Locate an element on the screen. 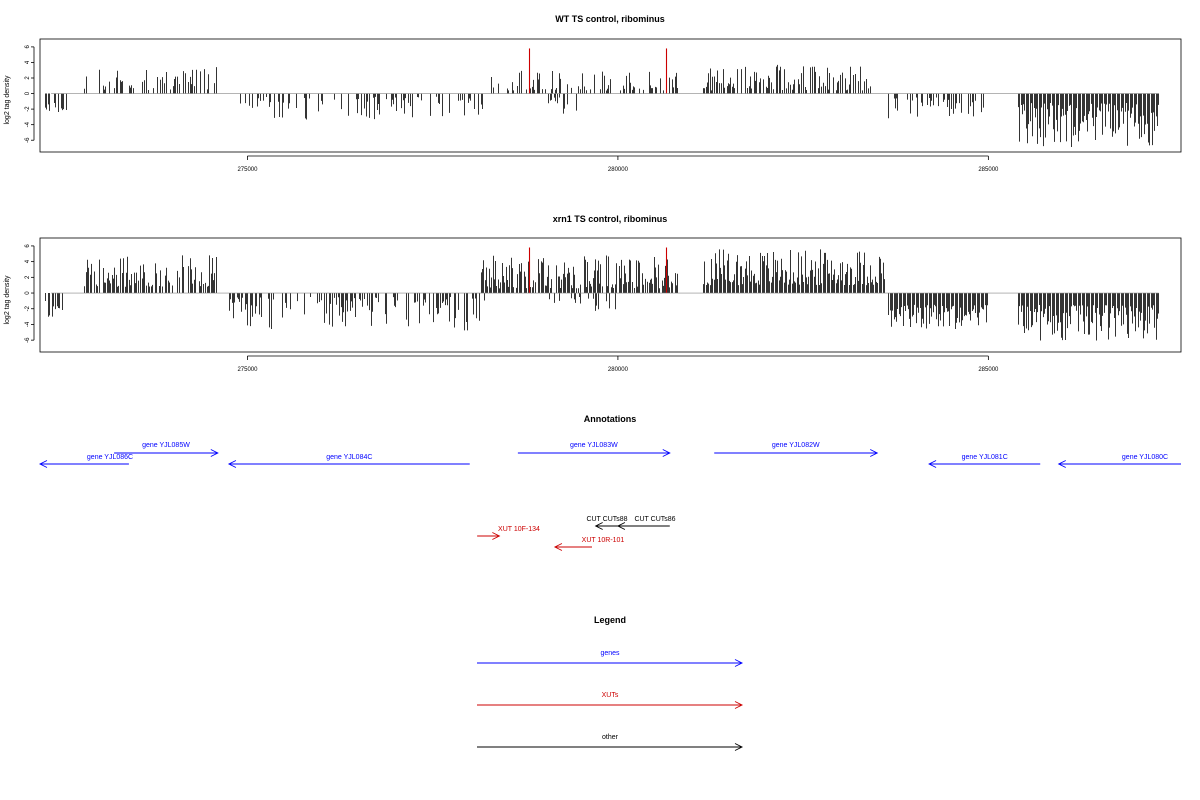 The image size is (1200, 800). wt-y-tick-label: 6 is located at coordinates (28, 47).